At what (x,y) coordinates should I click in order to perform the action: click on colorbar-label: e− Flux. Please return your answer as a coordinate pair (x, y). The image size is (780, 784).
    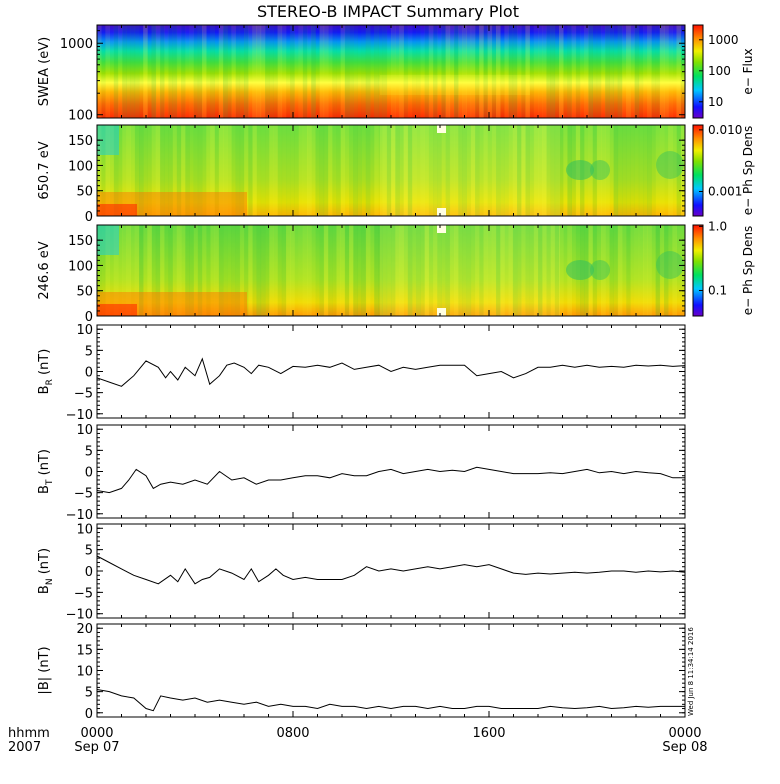
    Looking at the image, I should click on (748, 71).